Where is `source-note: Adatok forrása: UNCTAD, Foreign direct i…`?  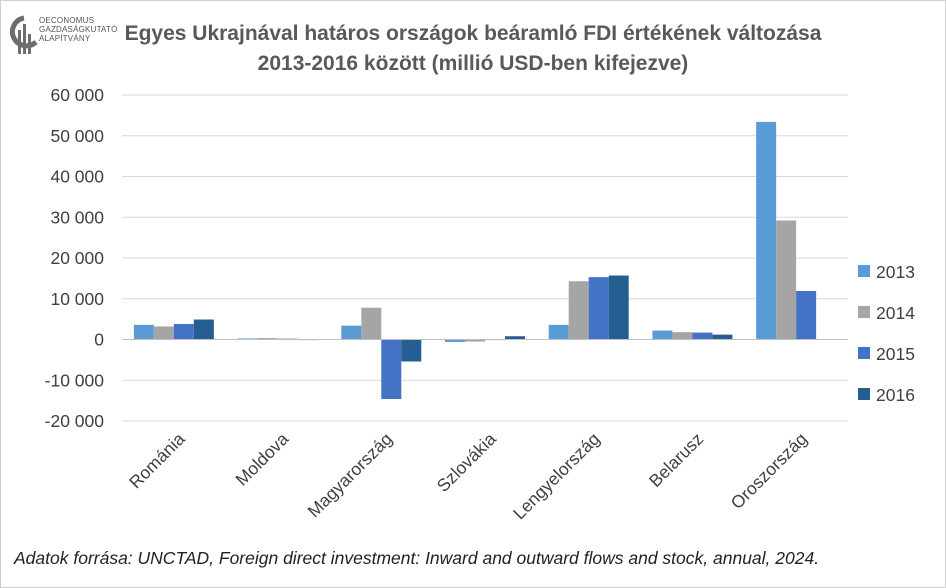
source-note: Adatok forrása: UNCTAD, Foreign direct i… is located at coordinates (417, 558).